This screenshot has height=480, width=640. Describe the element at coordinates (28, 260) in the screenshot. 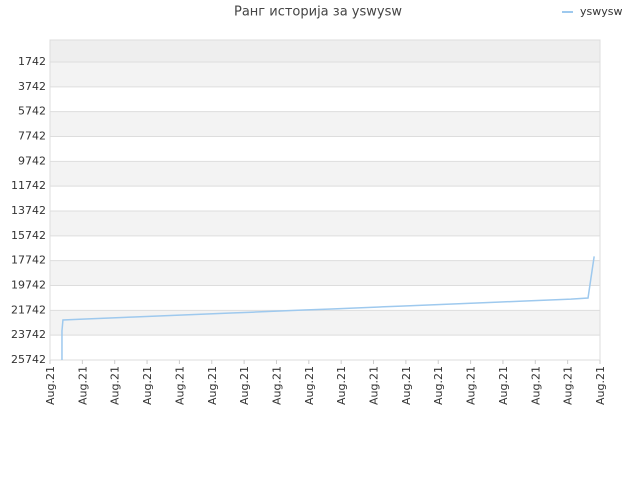

I see `y-tick-label: 17742` at that location.